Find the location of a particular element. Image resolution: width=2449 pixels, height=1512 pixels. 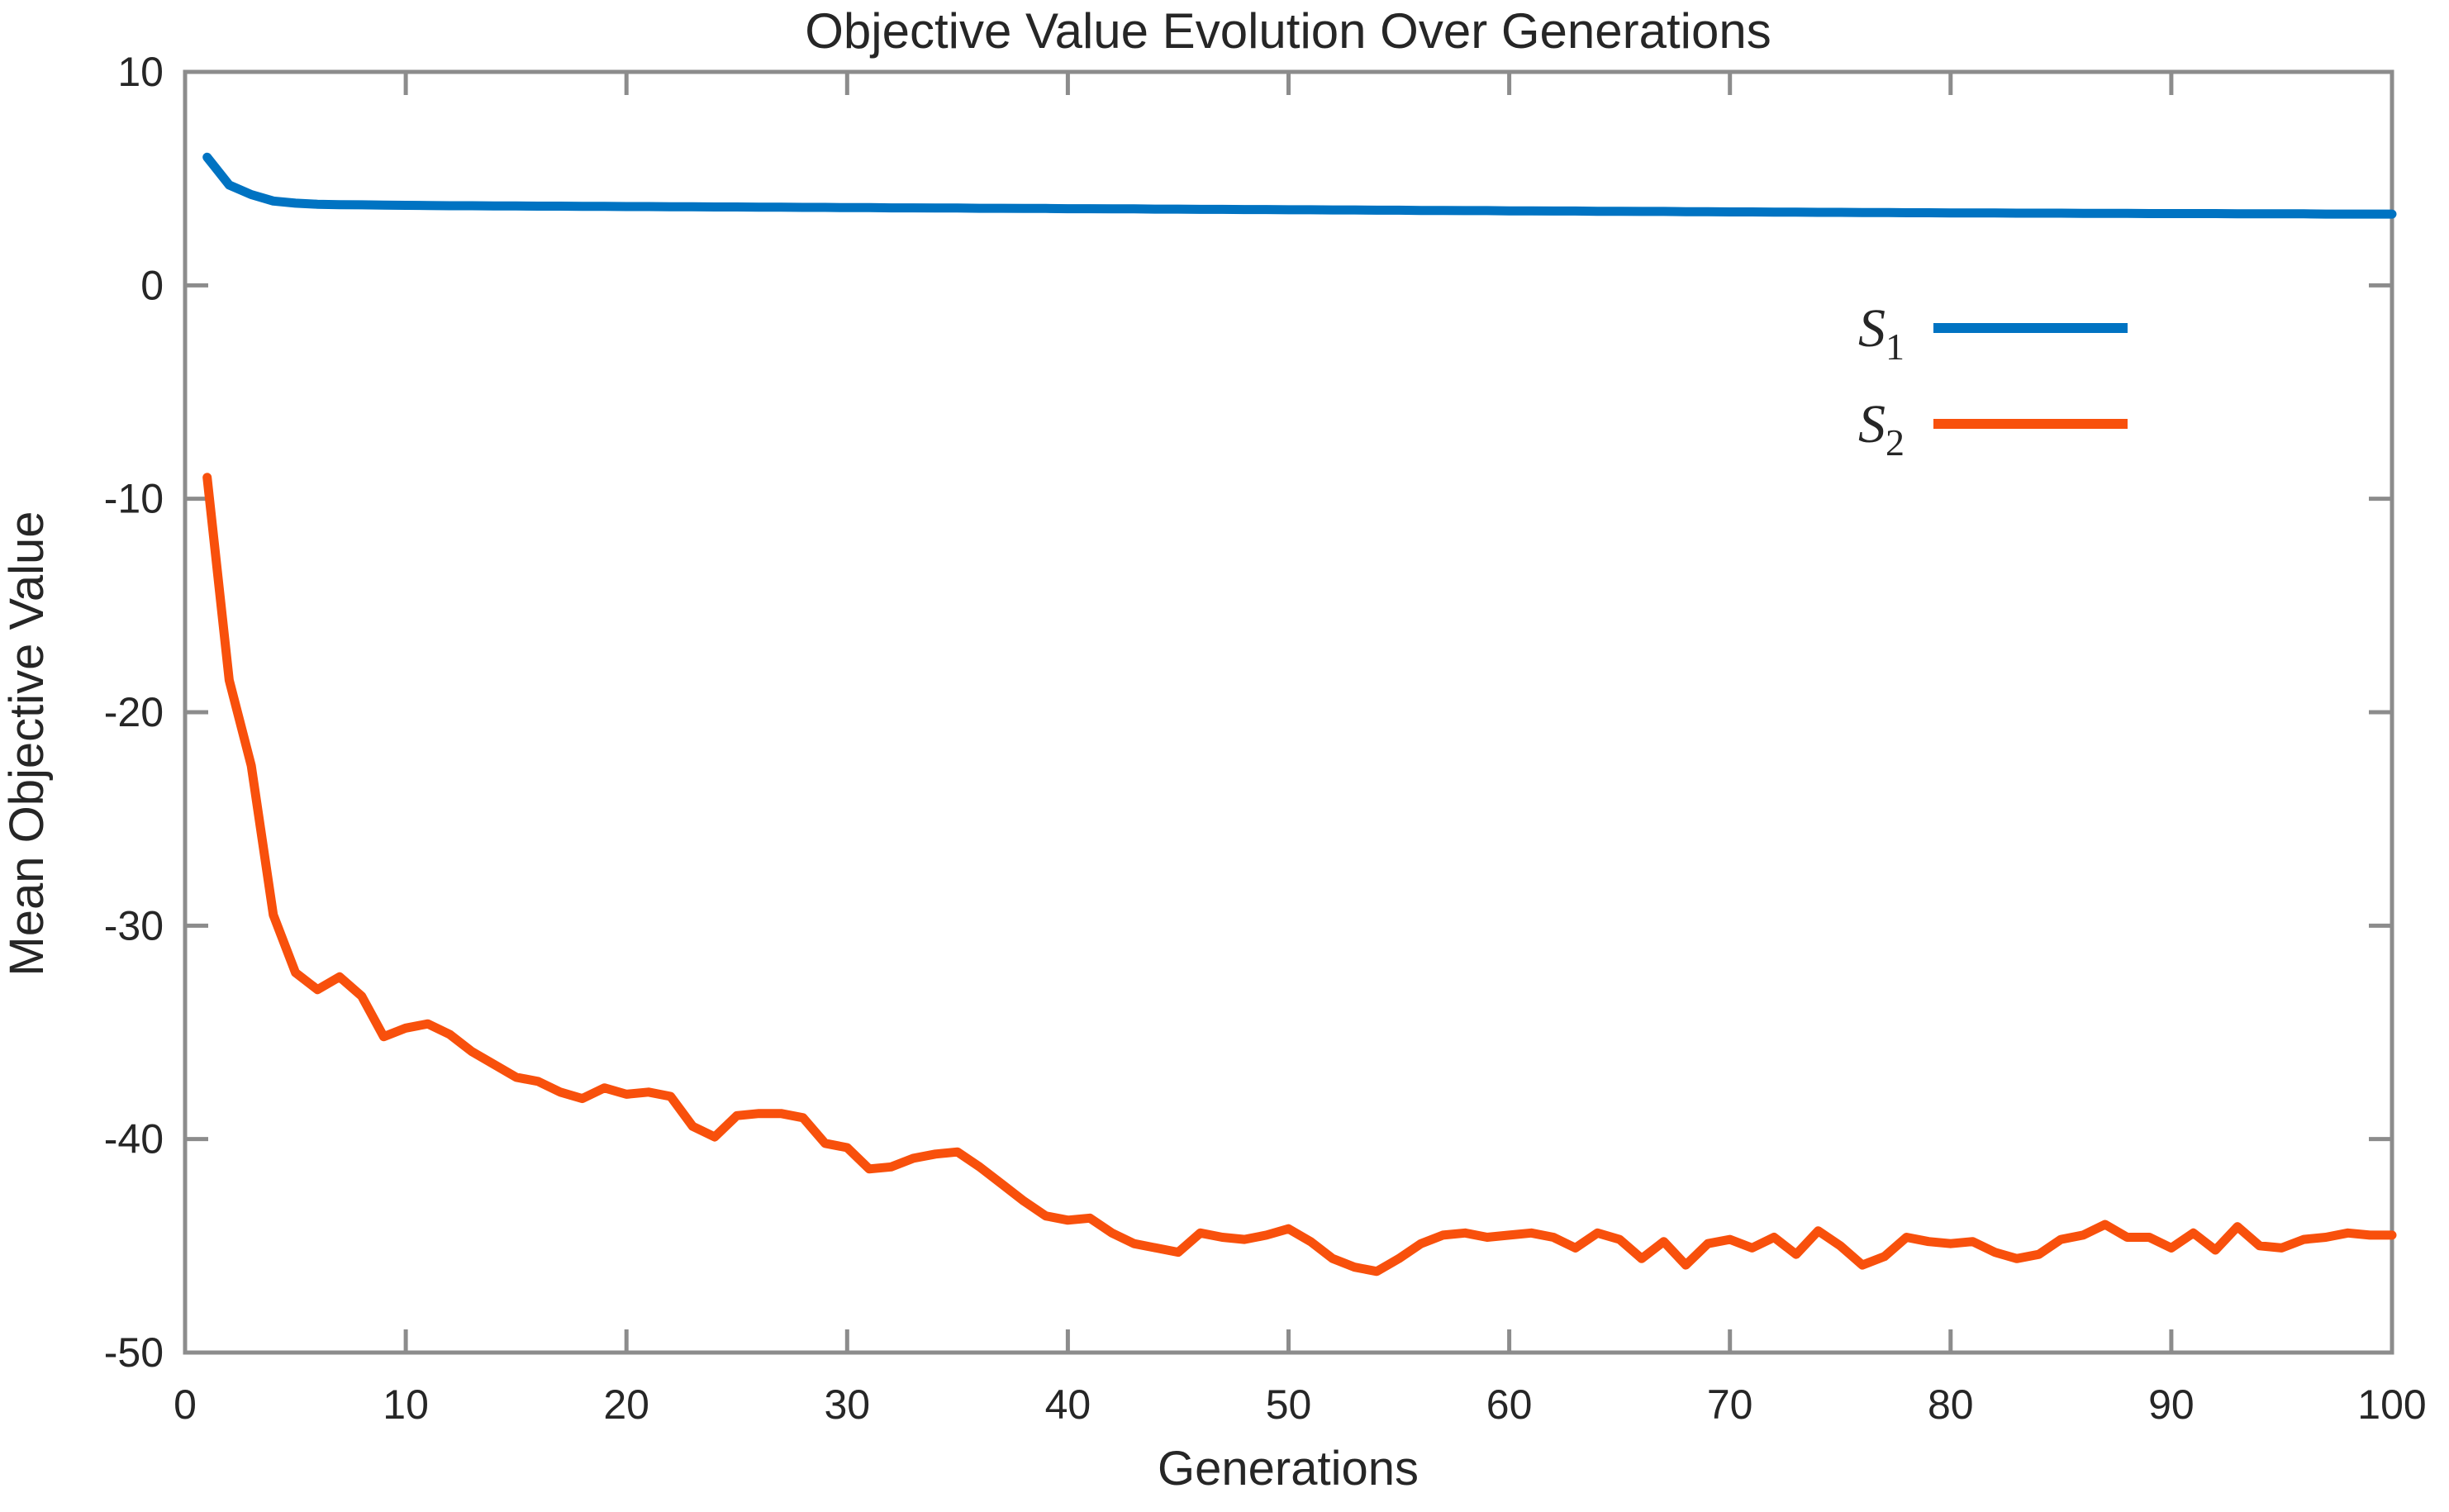

x-tick-label-70: 70 is located at coordinates (1730, 1404).